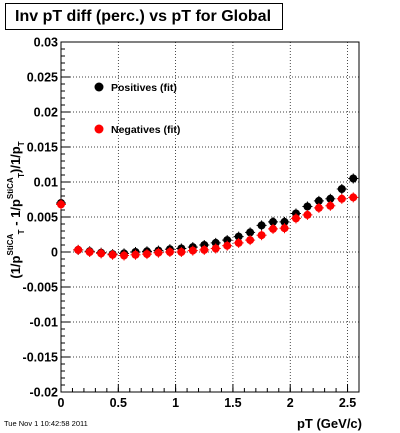  Describe the element at coordinates (10, 245) in the screenshot. I see `y-title-sup: StiCA` at that location.